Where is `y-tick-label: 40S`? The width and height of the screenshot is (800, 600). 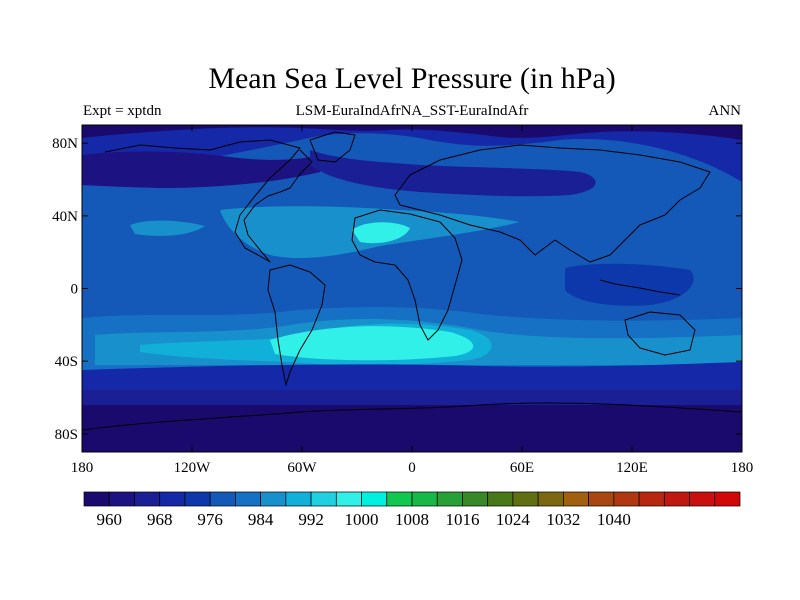
y-tick-label: 40S is located at coordinates (66, 362).